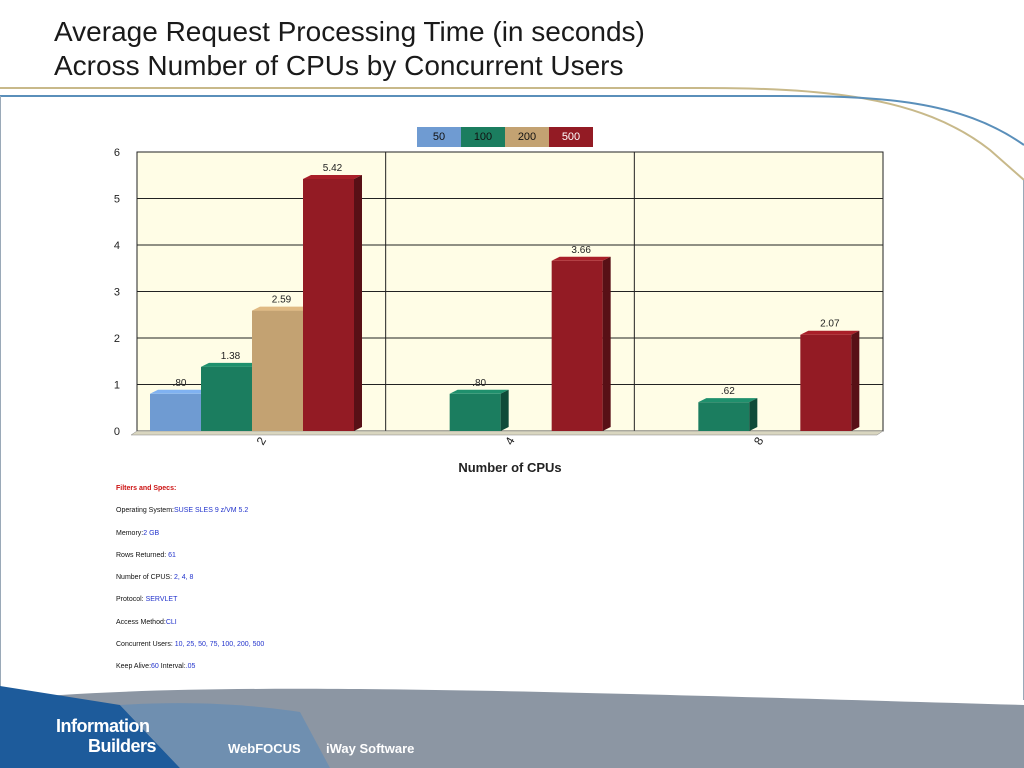  What do you see at coordinates (483, 137) in the screenshot?
I see `legend-item-100: 100` at bounding box center [483, 137].